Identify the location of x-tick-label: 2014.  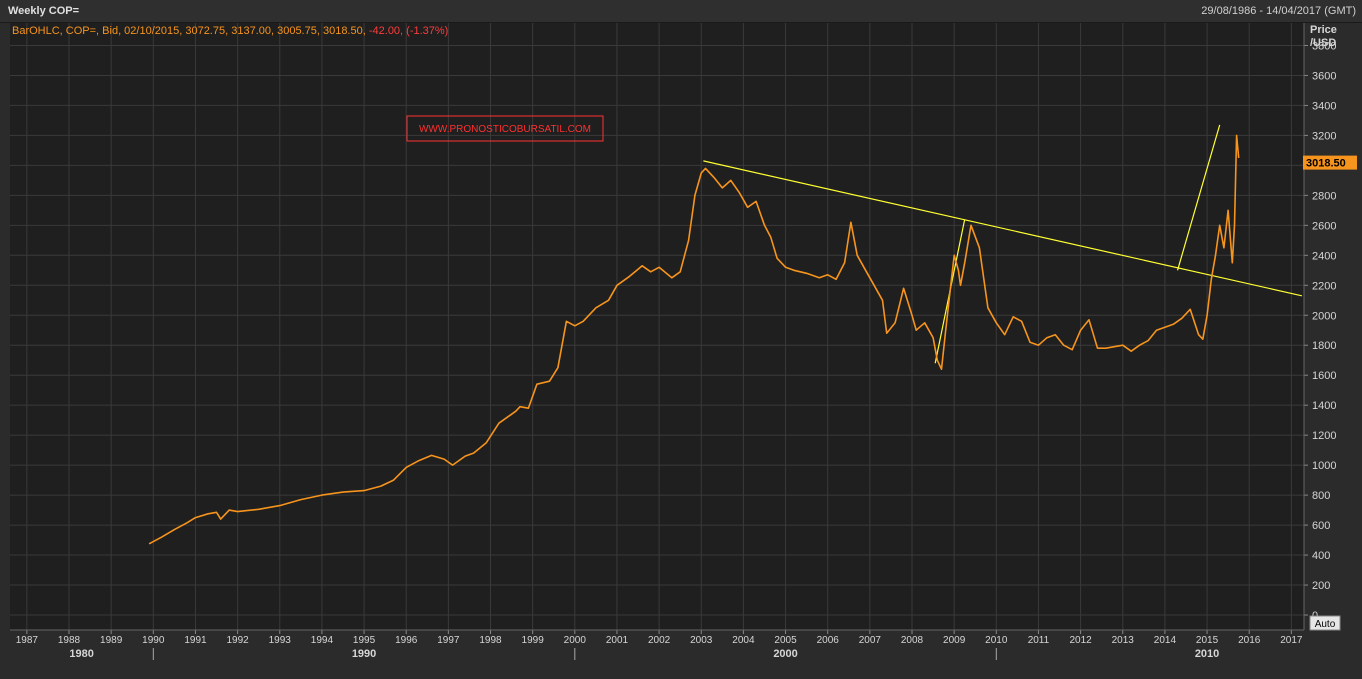
(1165, 640).